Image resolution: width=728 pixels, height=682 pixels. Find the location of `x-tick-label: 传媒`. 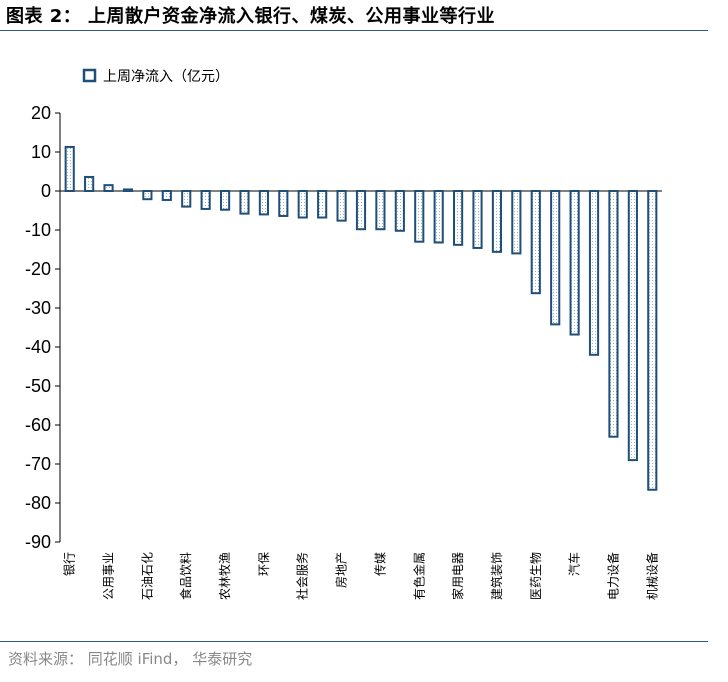

x-tick-label: 传媒 is located at coordinates (379, 564).